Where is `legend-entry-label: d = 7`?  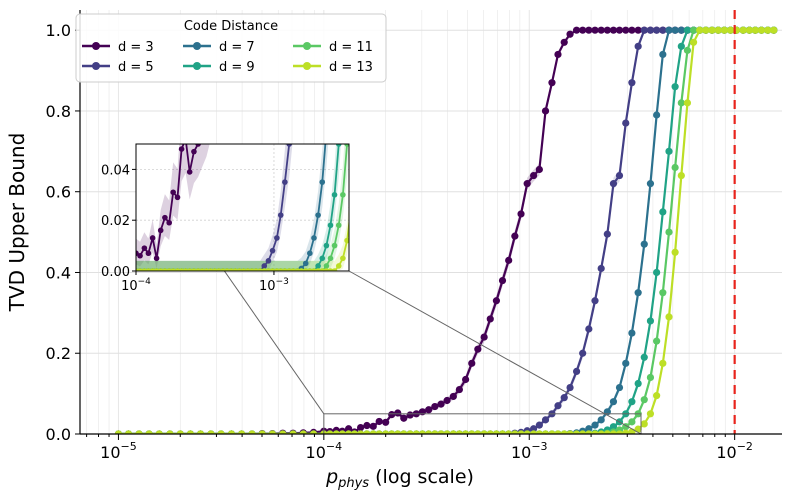
legend-entry-label: d = 7 is located at coordinates (237, 47).